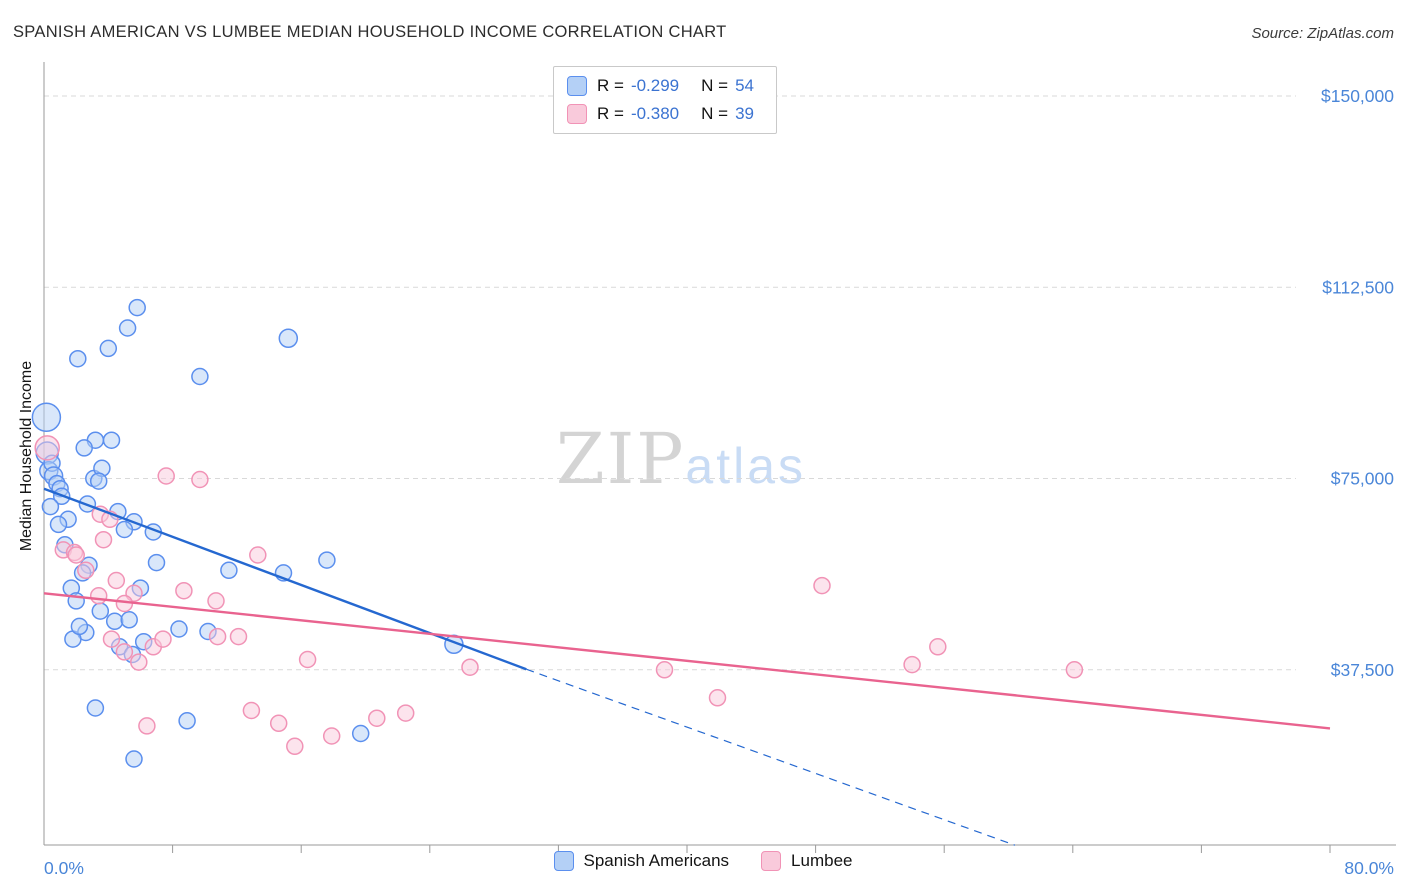  I want to click on y-tick-label: $150,000, so click(1357, 96).